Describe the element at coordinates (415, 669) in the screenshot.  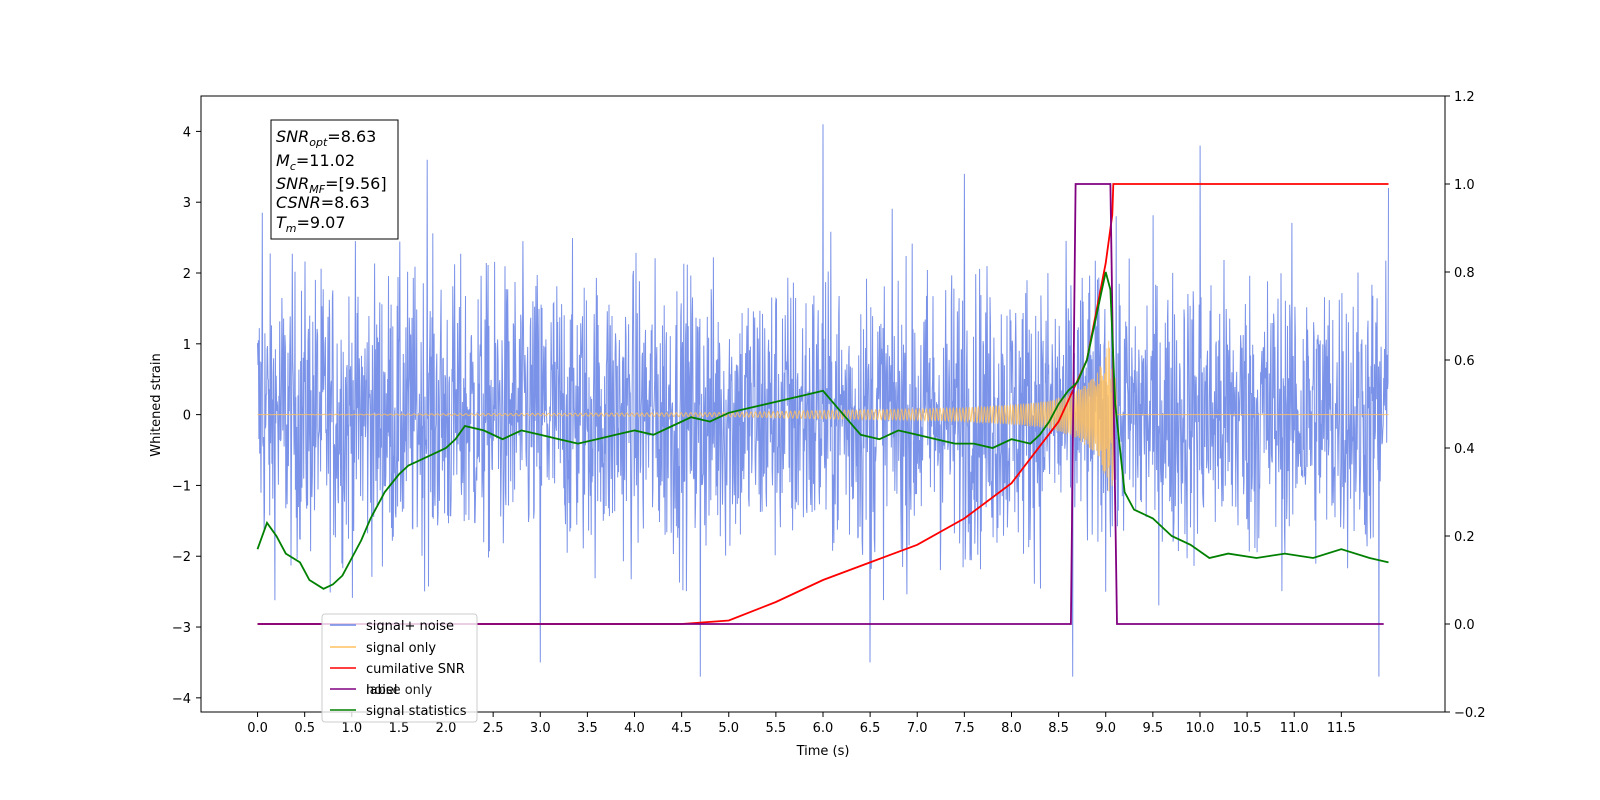
I see `legend-label-cumulative-snr: cumilative SNR` at that location.